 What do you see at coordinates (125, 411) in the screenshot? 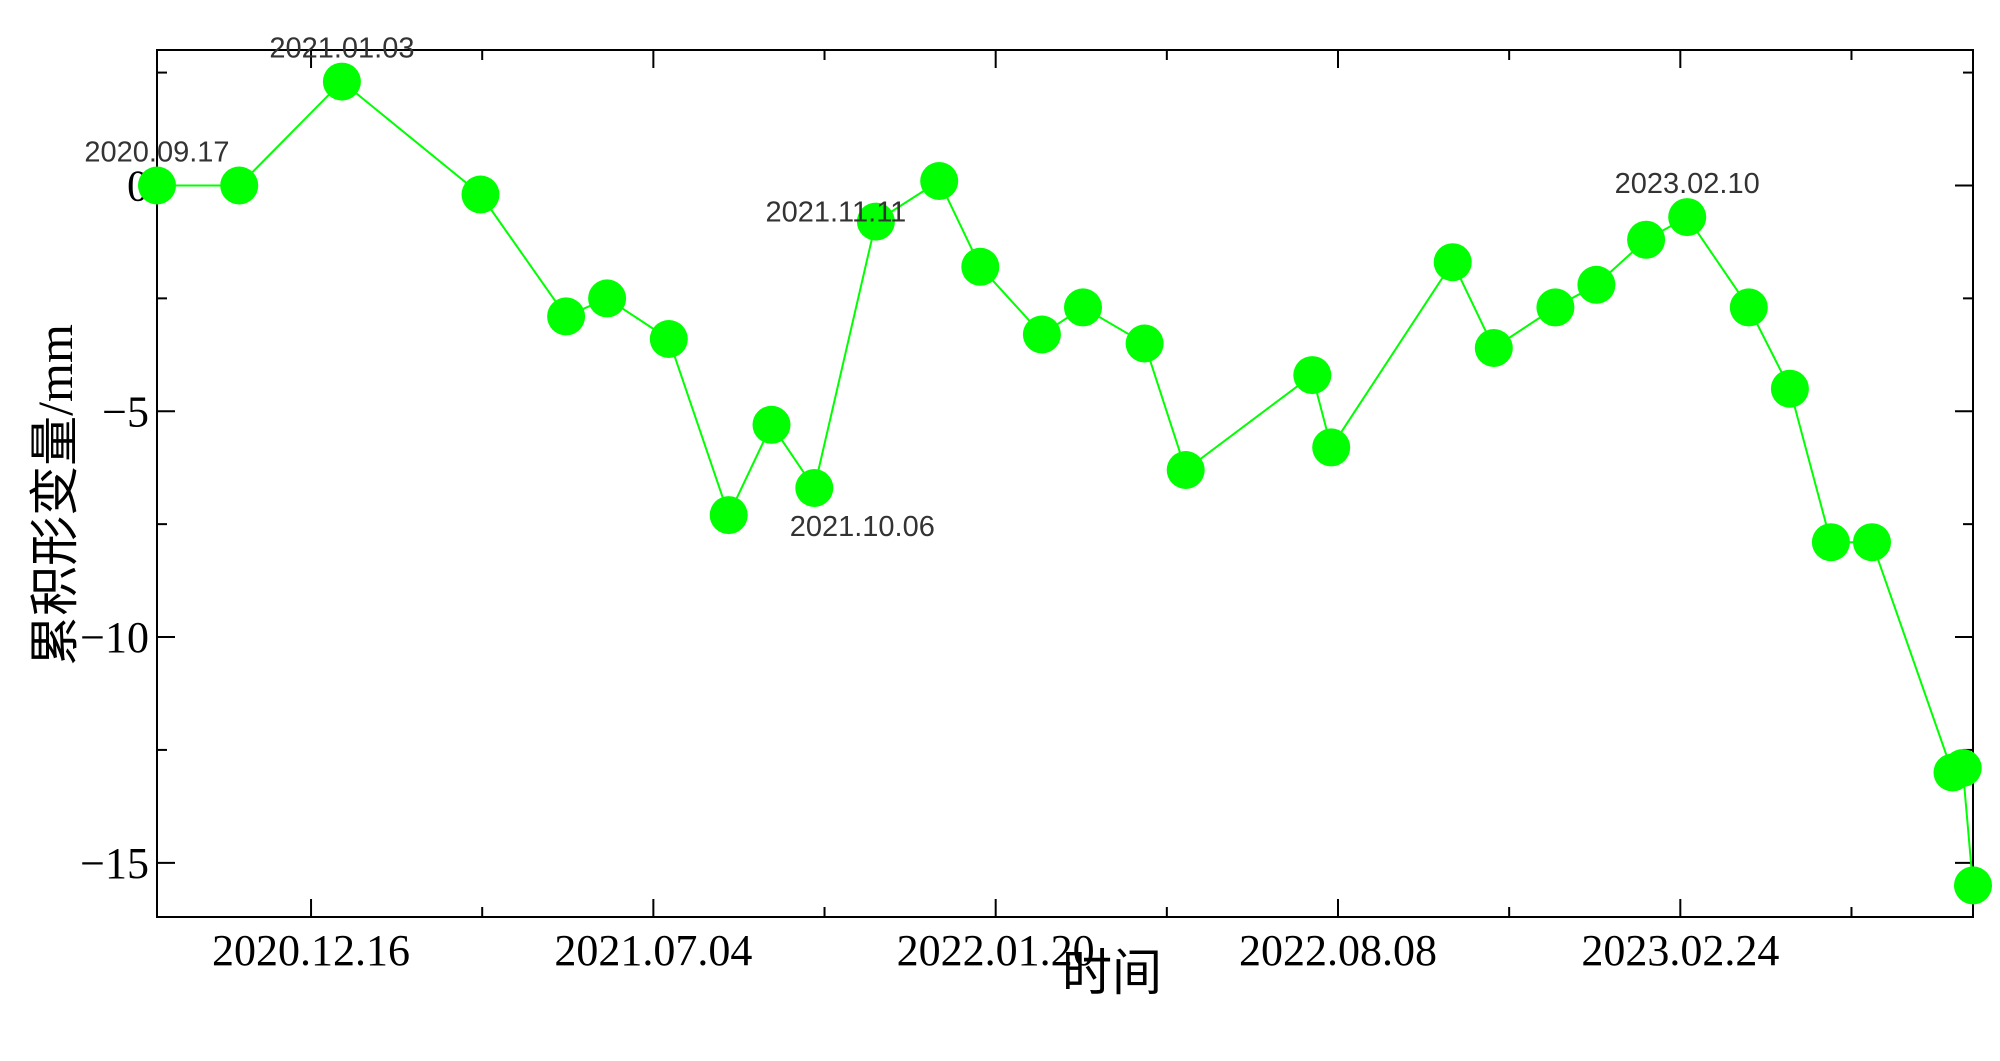
I see `y-tick-label: −5` at bounding box center [125, 411].